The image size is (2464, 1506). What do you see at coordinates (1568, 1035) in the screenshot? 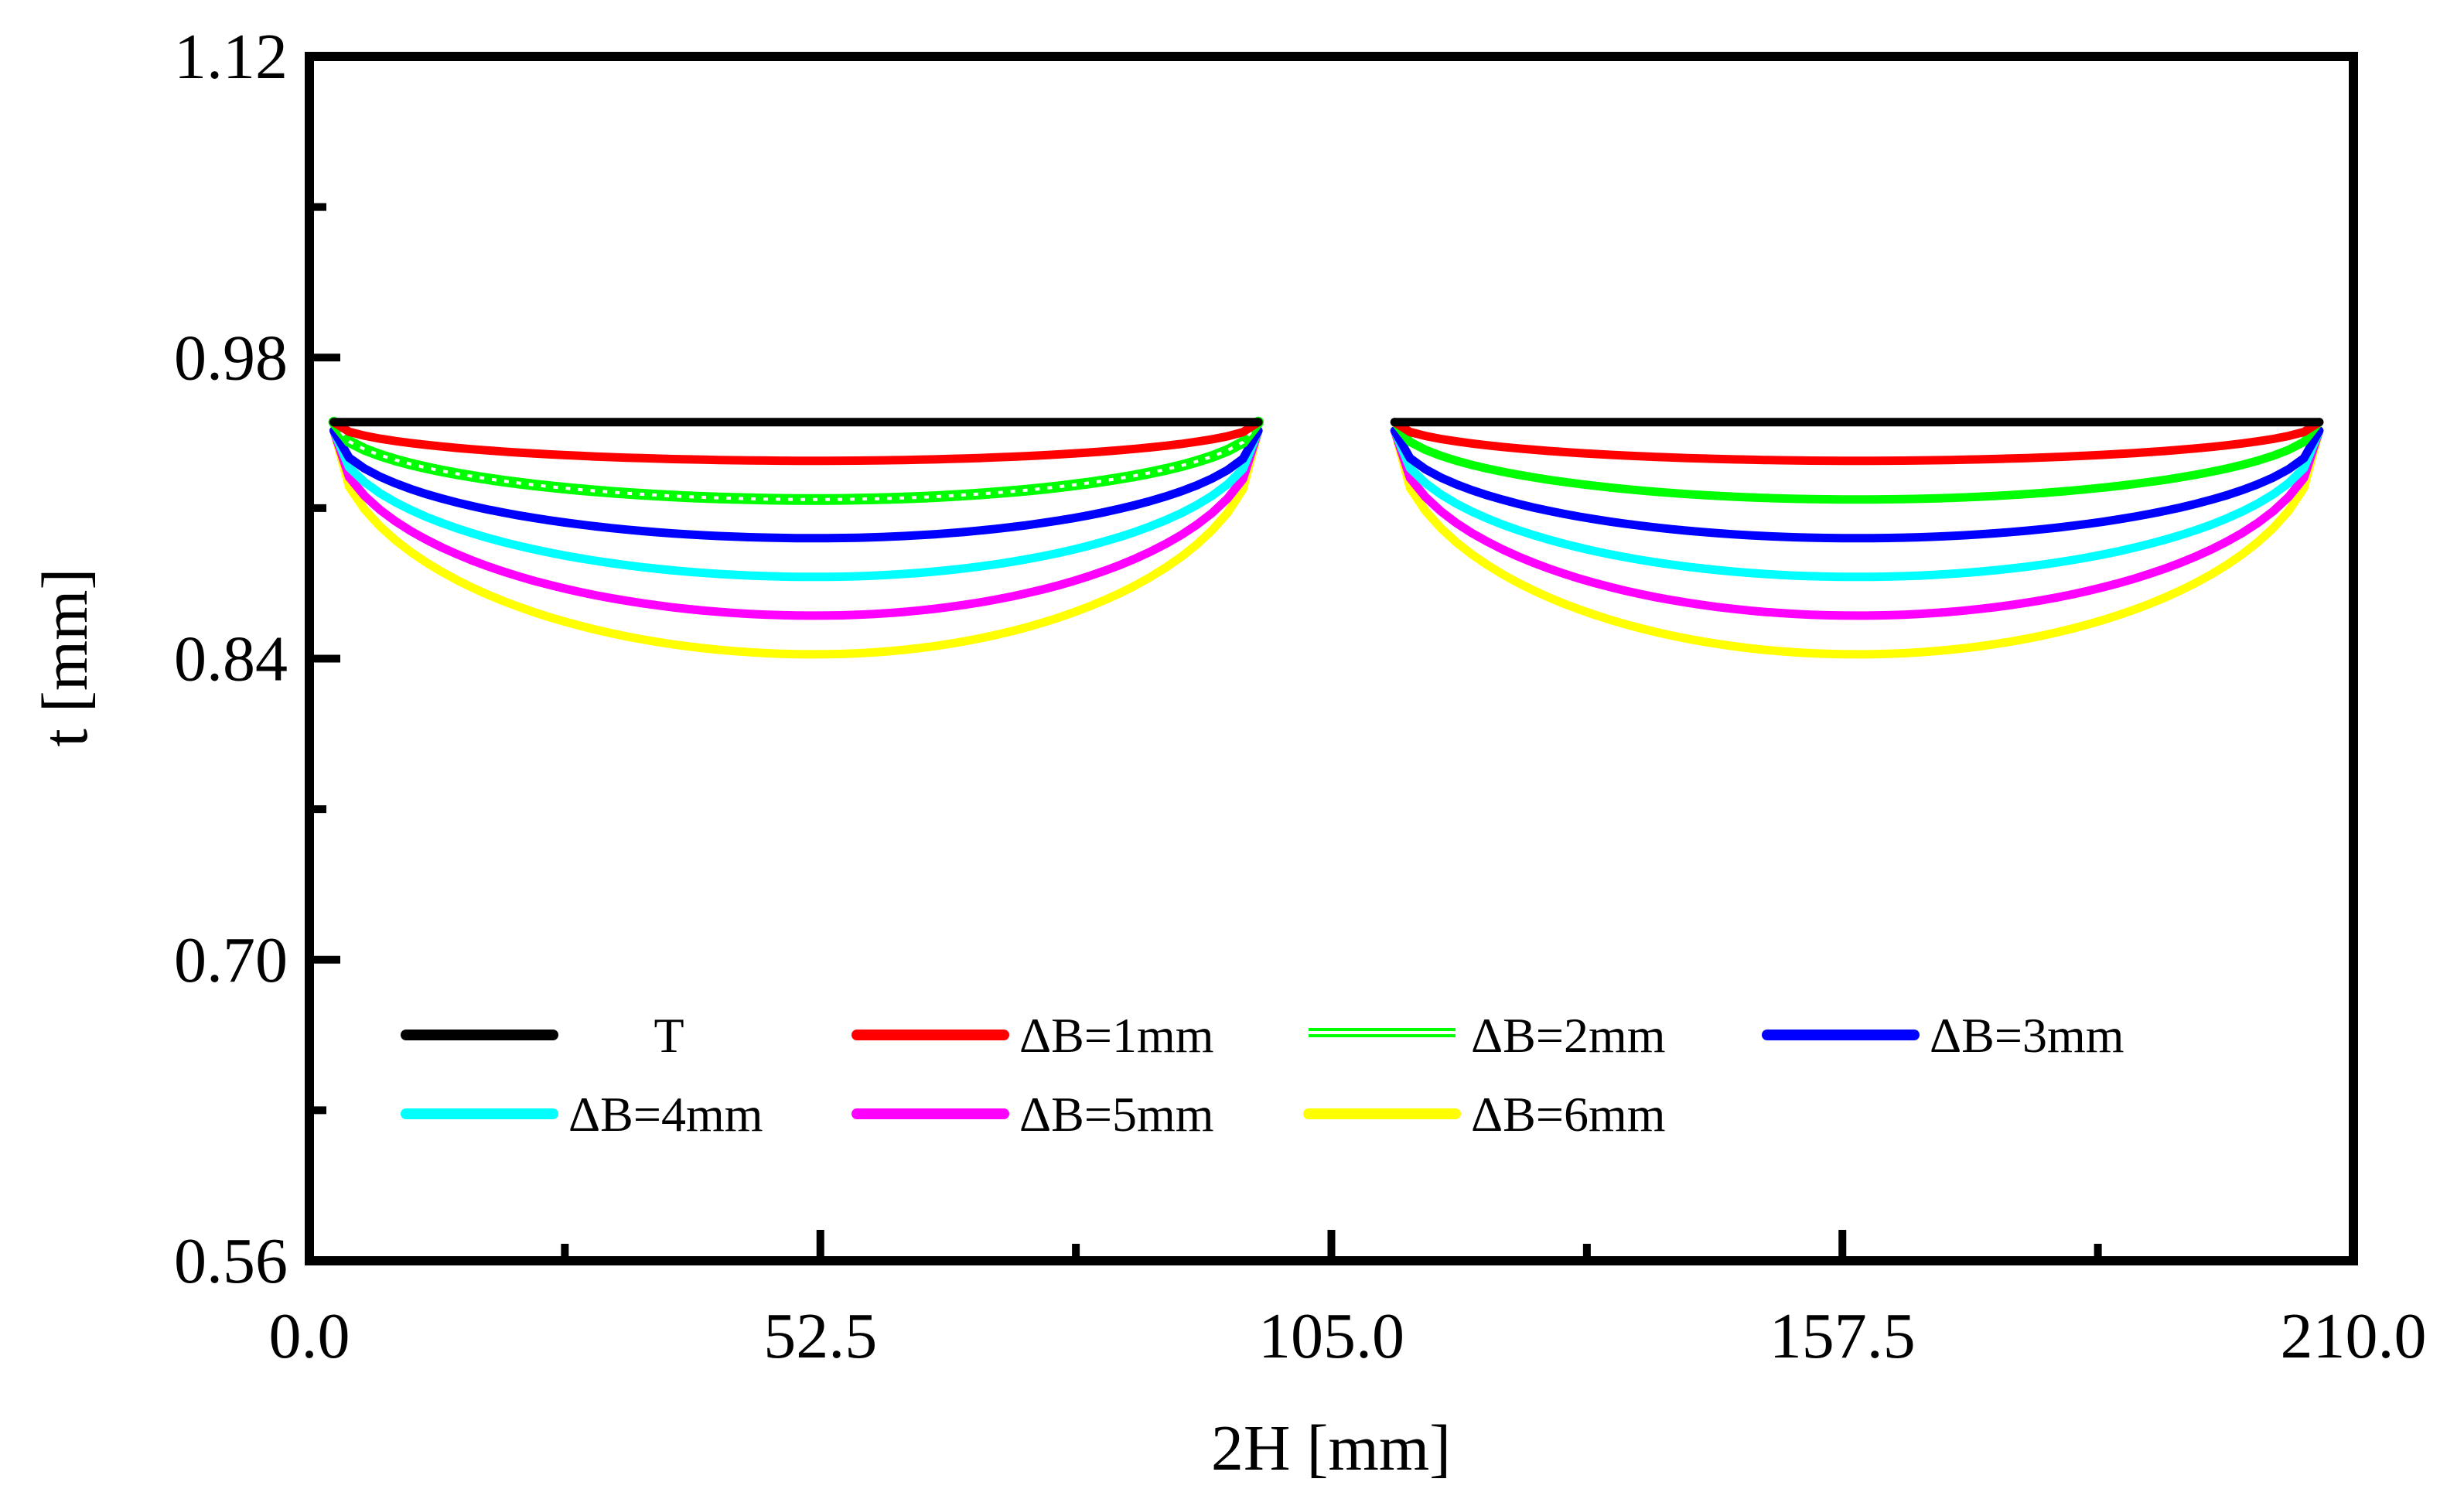
I see `legend-label-dB2: ΔB=2mm` at bounding box center [1568, 1035].